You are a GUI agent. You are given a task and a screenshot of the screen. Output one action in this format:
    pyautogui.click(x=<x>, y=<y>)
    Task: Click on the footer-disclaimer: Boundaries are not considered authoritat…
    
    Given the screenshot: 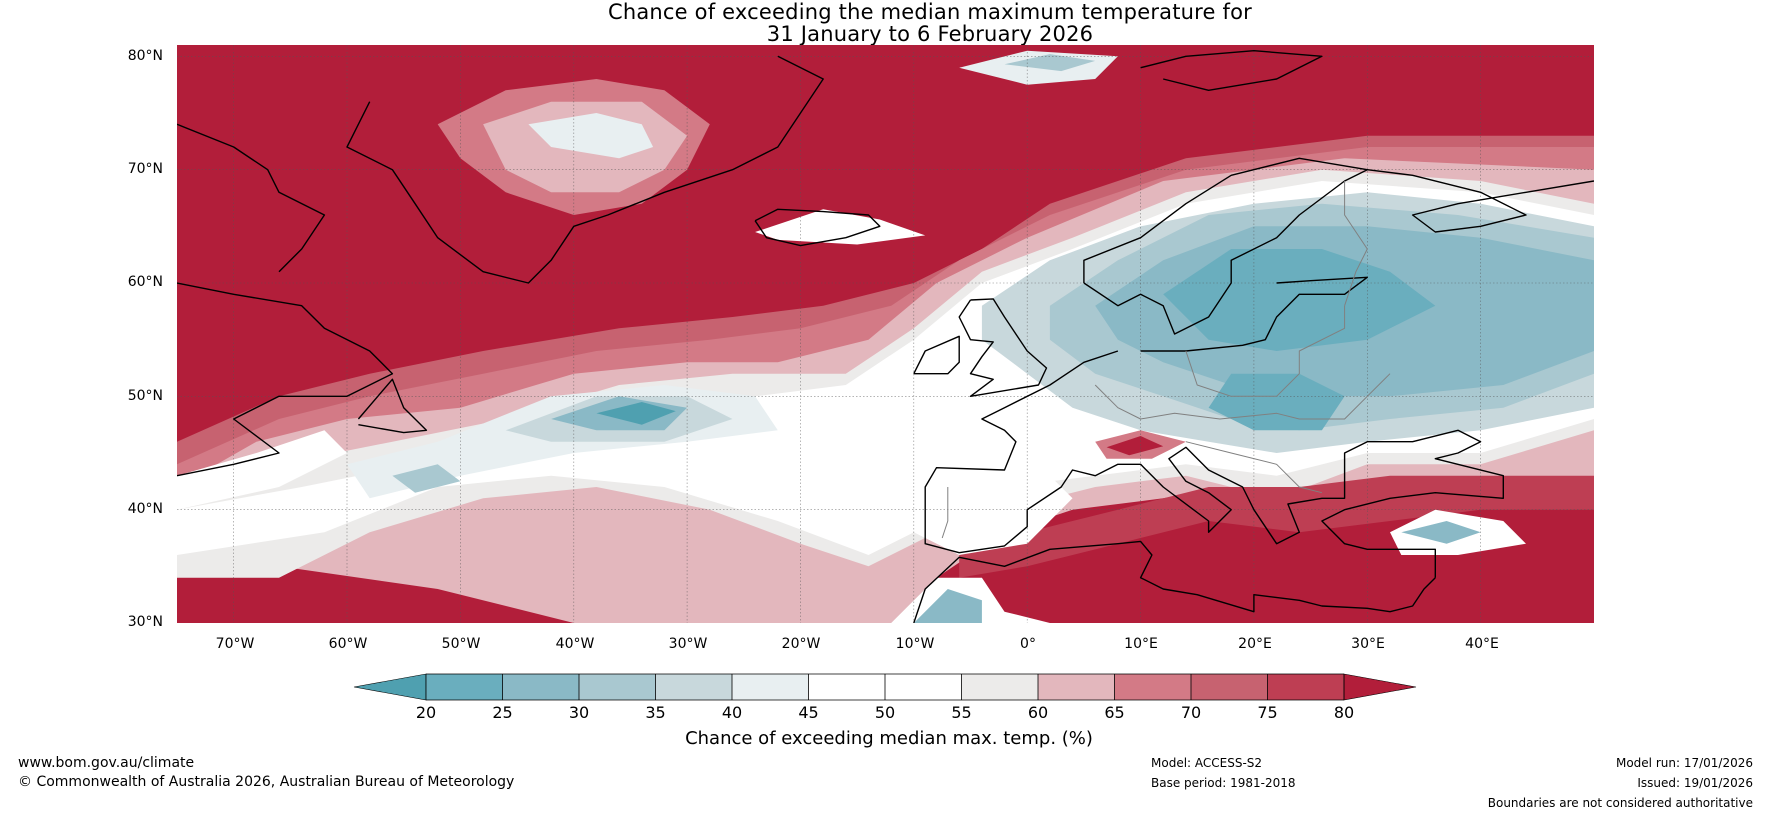 What is the action you would take?
    pyautogui.click(x=1620, y=803)
    